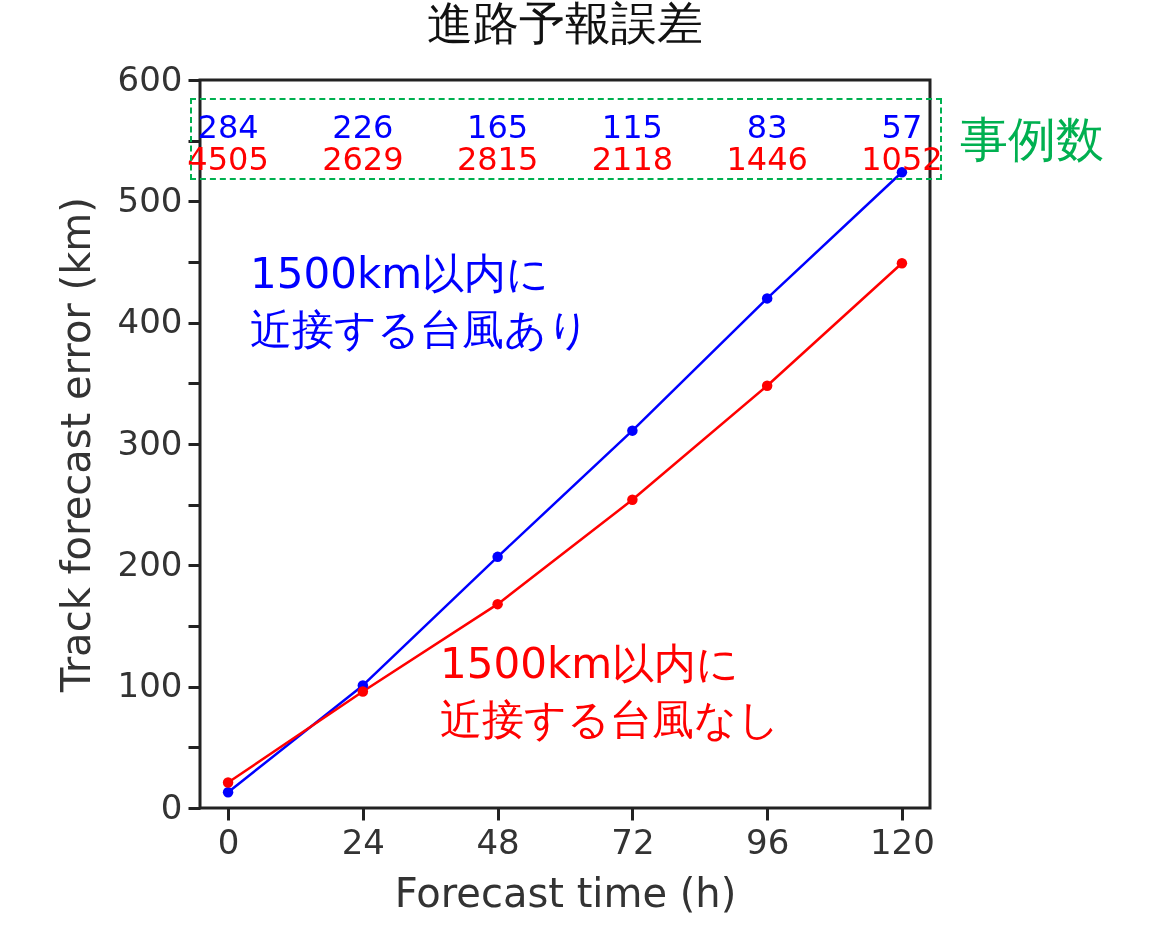  What do you see at coordinates (150, 563) in the screenshot?
I see `y-tick-label: 200` at bounding box center [150, 563].